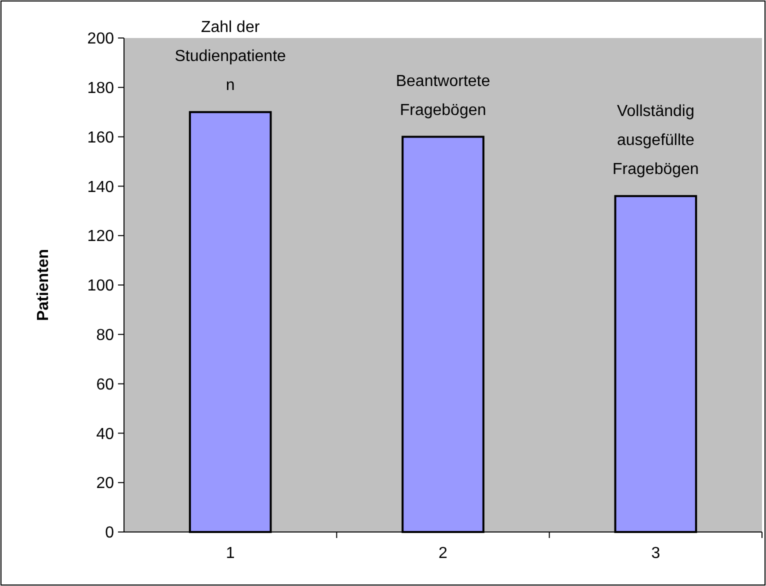 This screenshot has width=766, height=586. I want to click on y-tick-label: 200, so click(100, 39).